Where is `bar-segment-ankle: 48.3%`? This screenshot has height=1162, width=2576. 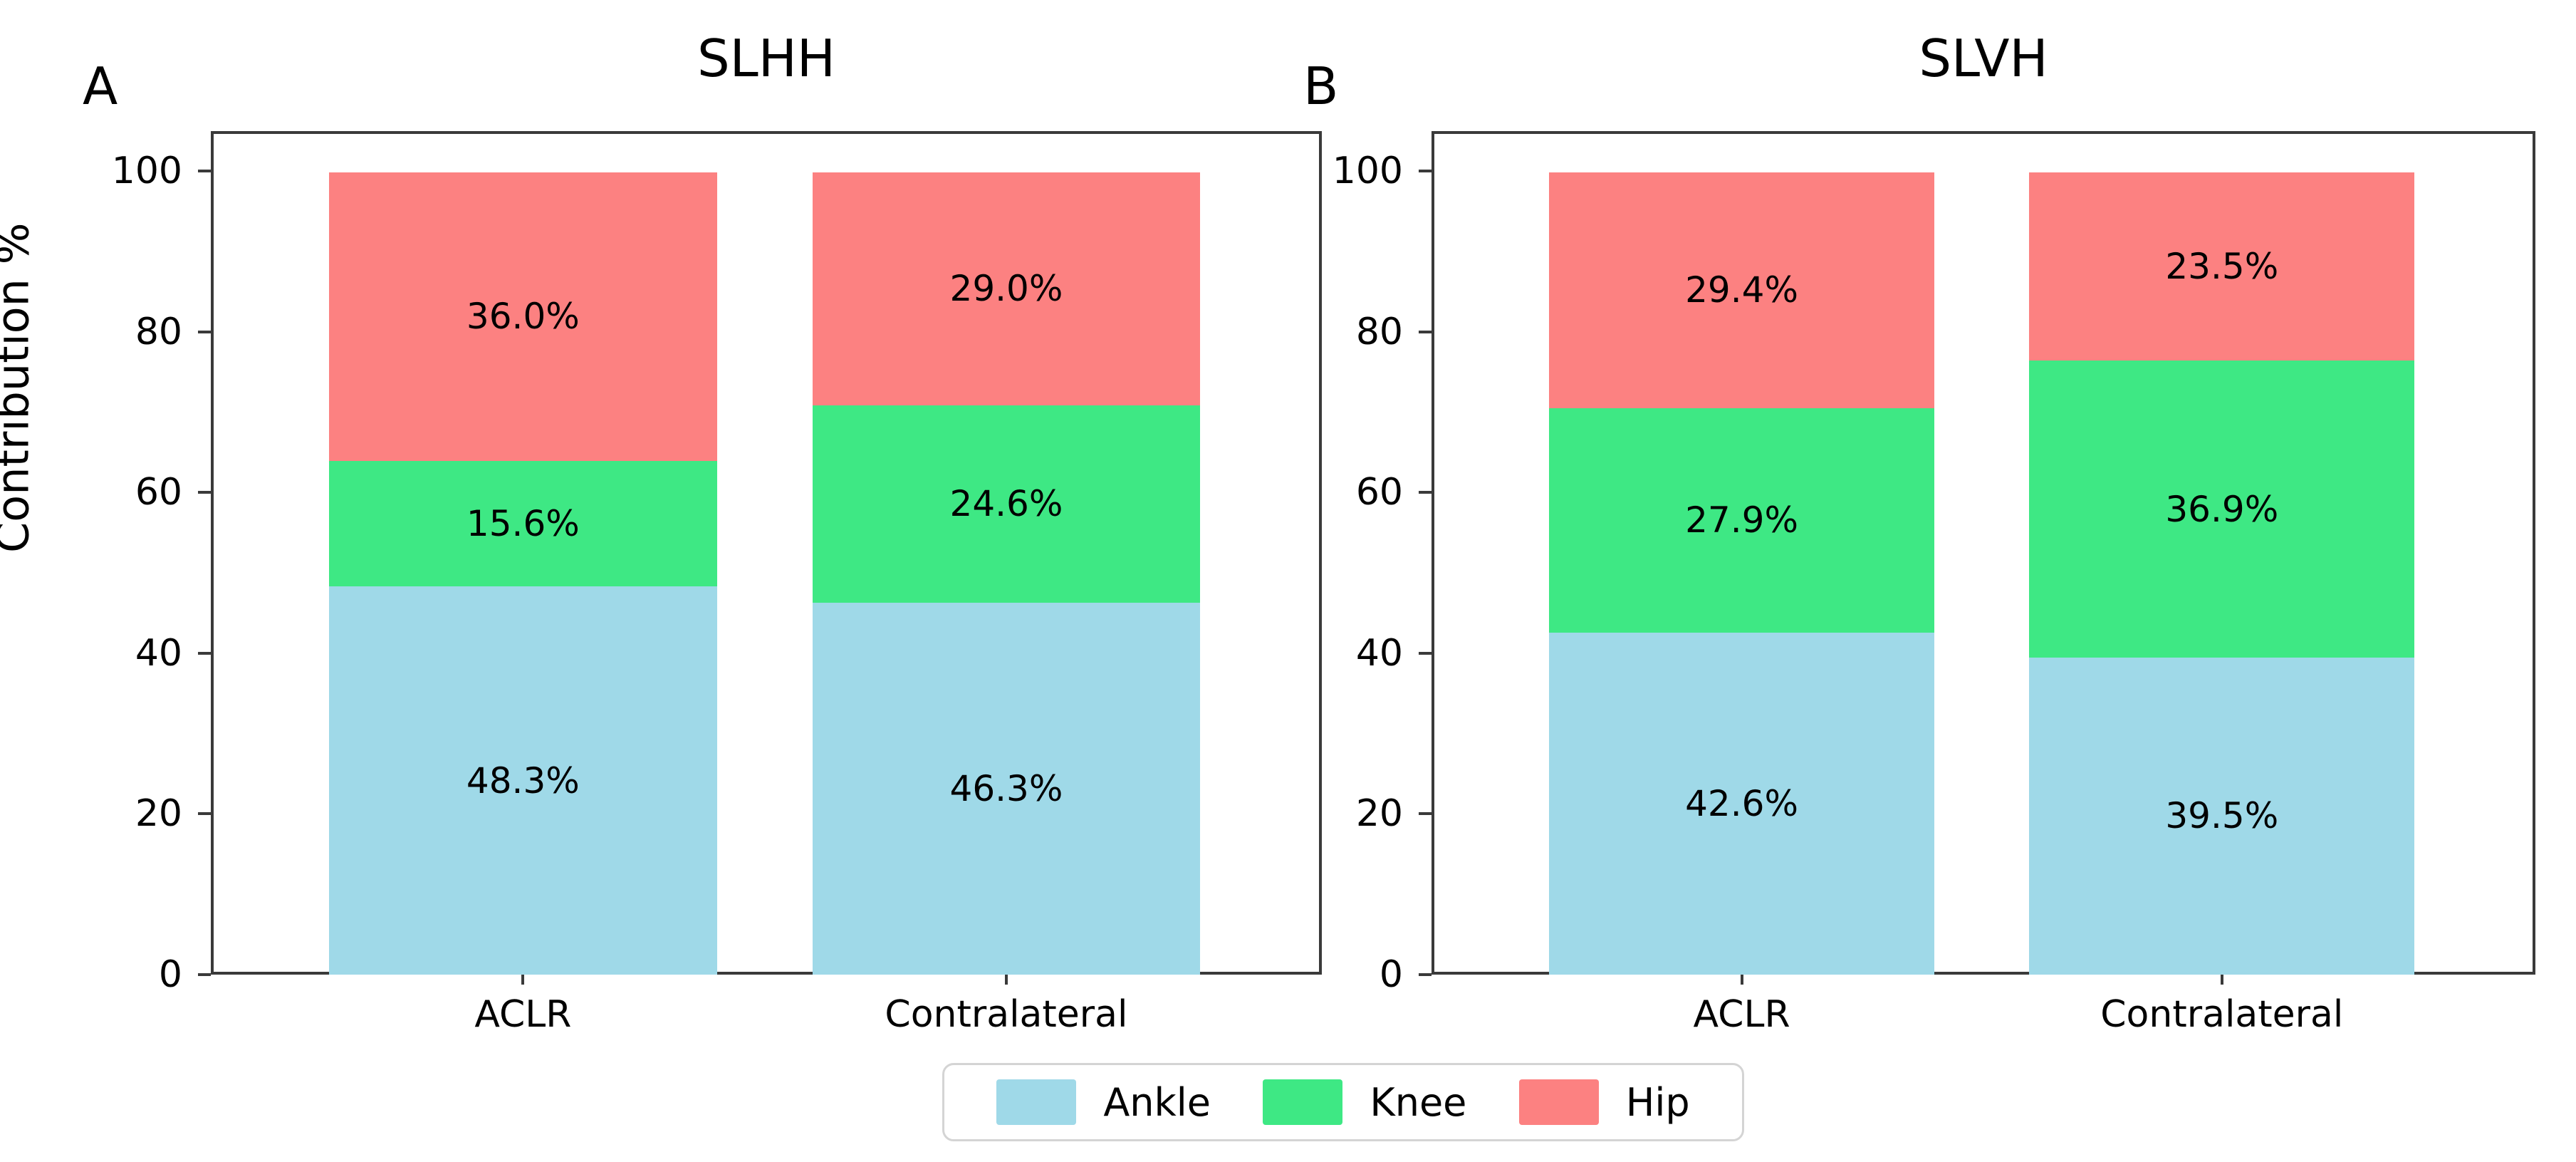 bar-segment-ankle: 48.3% is located at coordinates (523, 780).